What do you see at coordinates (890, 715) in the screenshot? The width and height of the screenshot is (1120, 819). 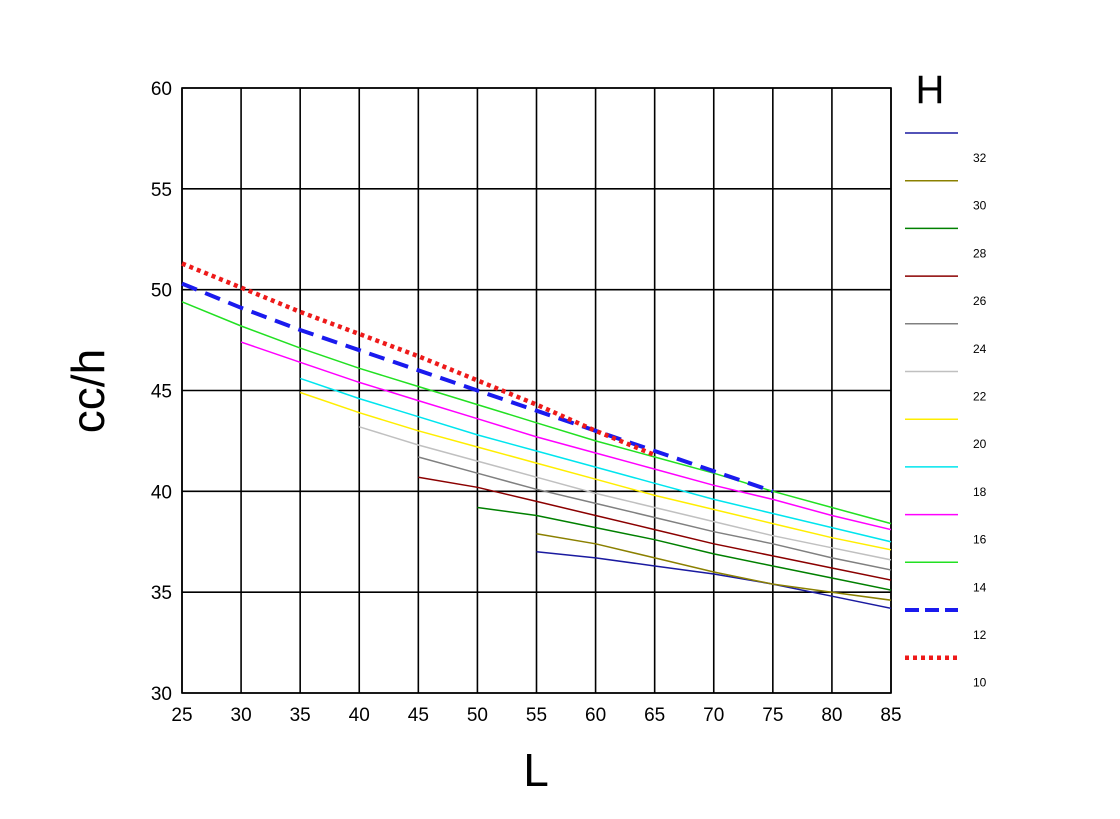 I see `x-tick-label: 85` at bounding box center [890, 715].